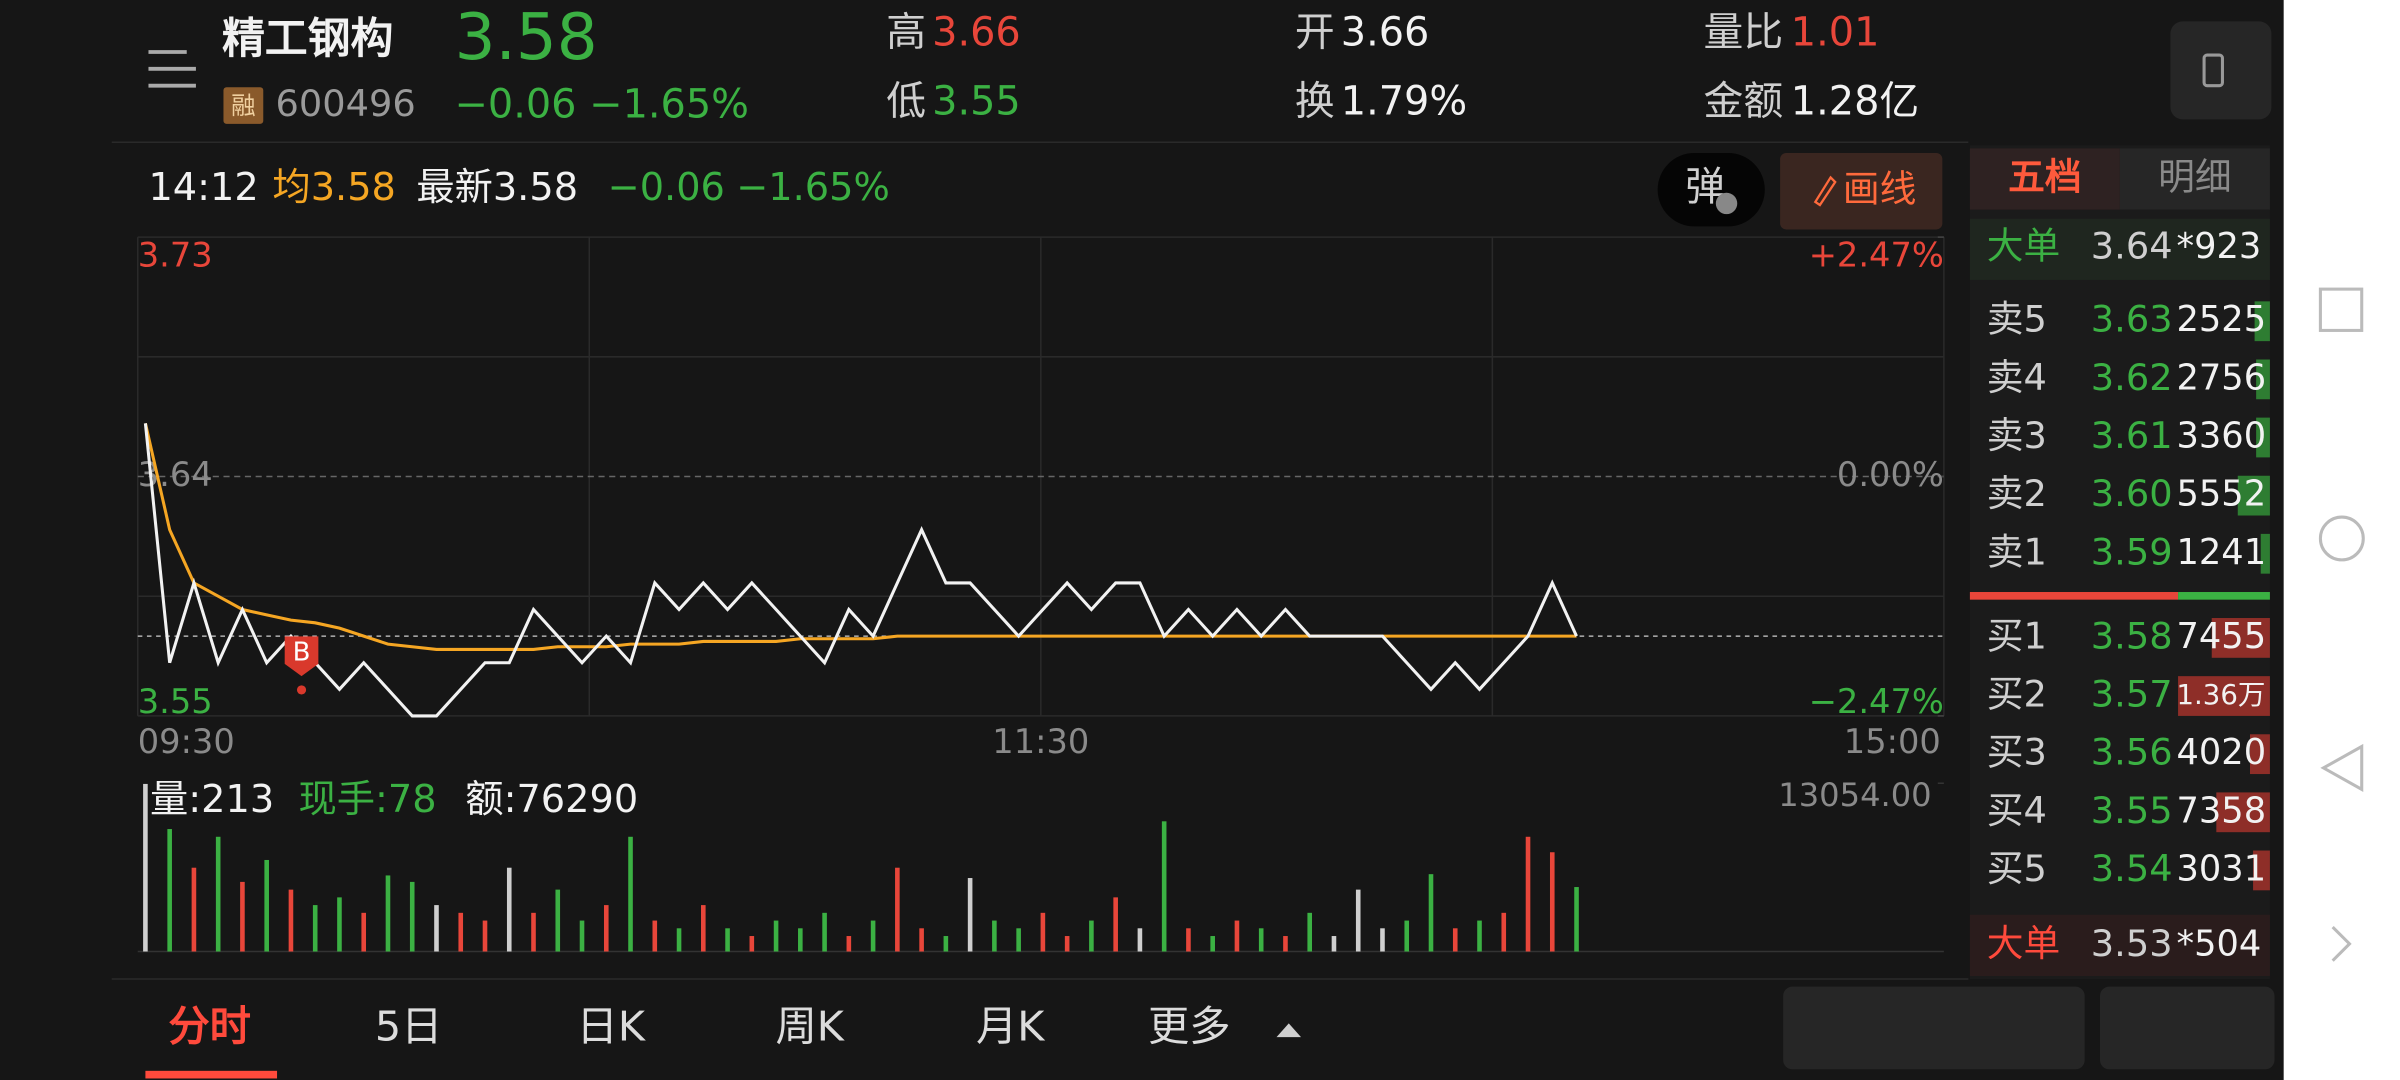 This screenshot has width=2400, height=1080. Describe the element at coordinates (1040, 741) in the screenshot. I see `x-tick-label: 11:30` at that location.